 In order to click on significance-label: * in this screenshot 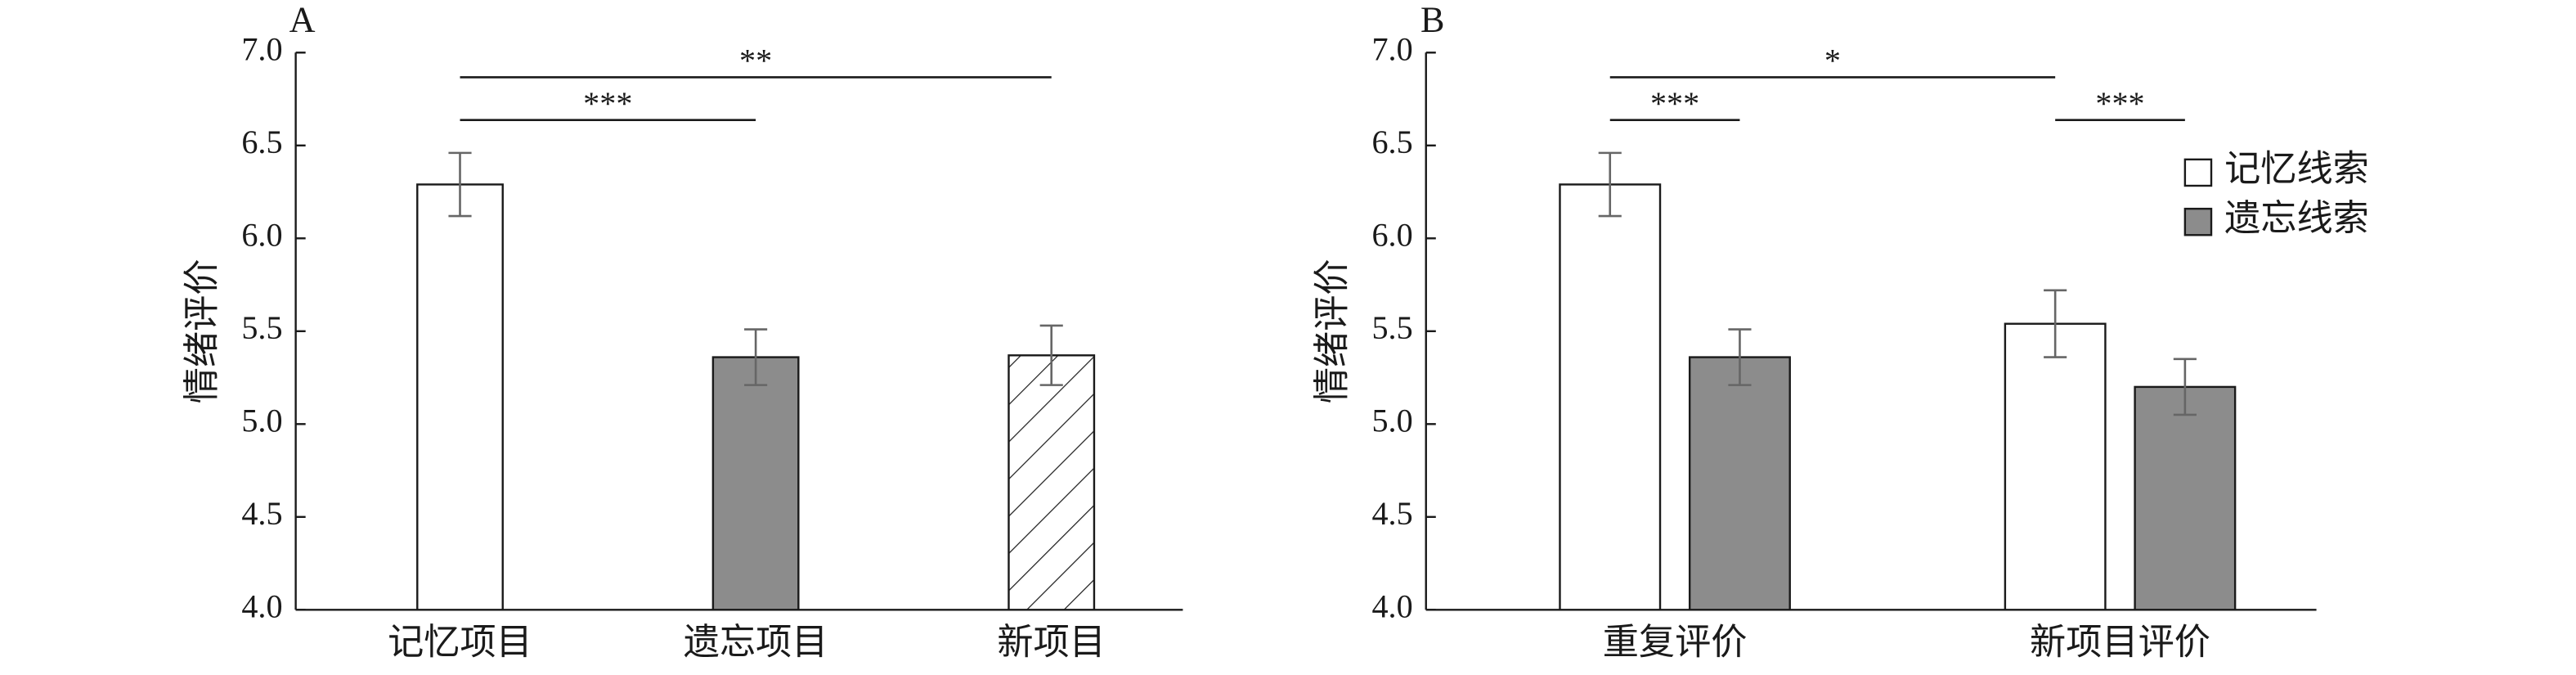, I will do `click(1832, 61)`.